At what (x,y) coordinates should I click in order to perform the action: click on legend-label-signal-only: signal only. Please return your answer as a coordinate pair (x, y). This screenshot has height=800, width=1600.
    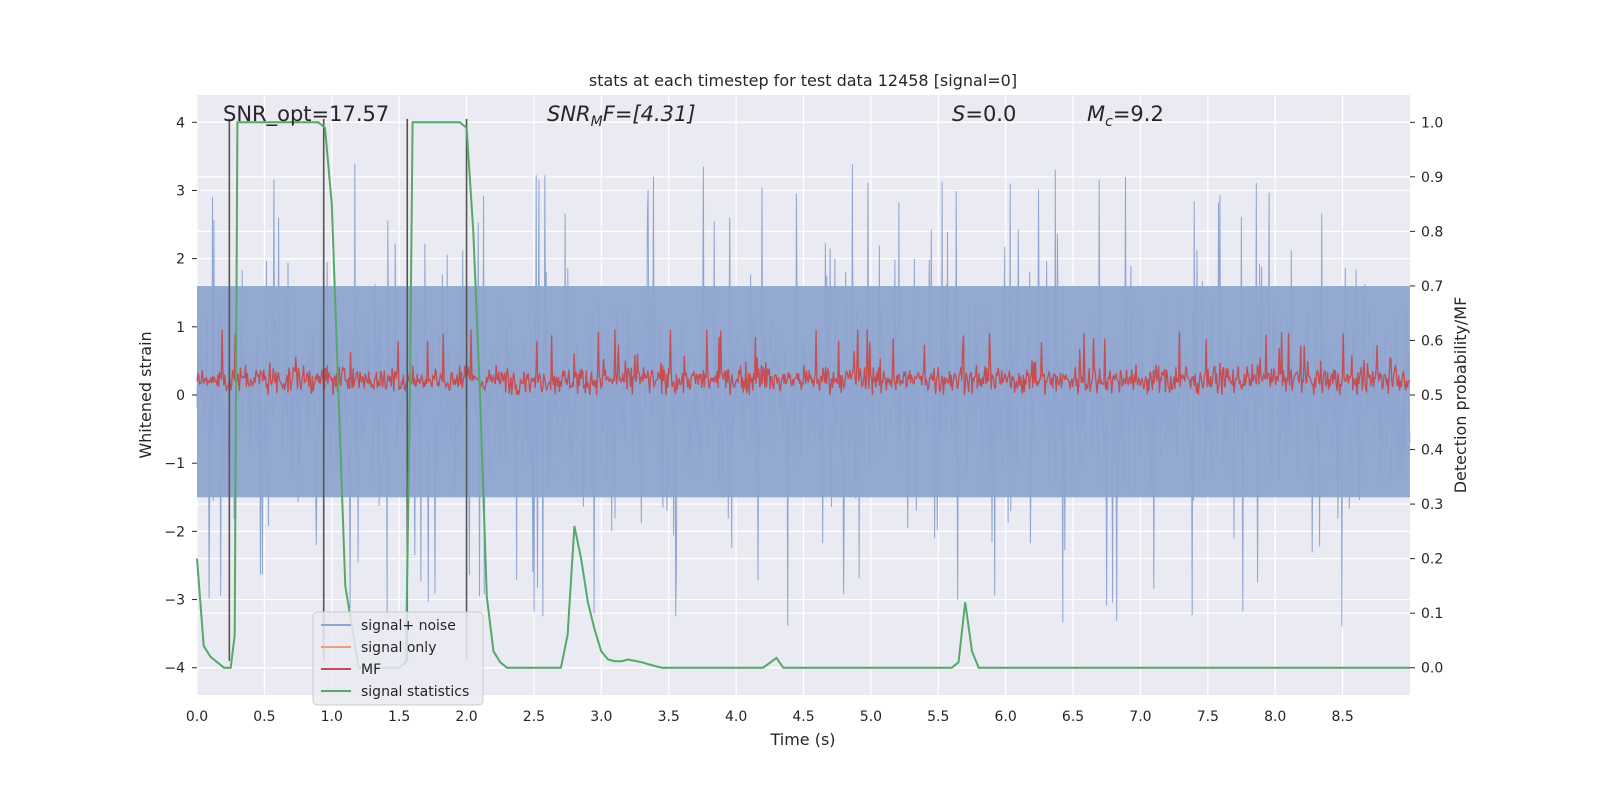
    Looking at the image, I should click on (398, 648).